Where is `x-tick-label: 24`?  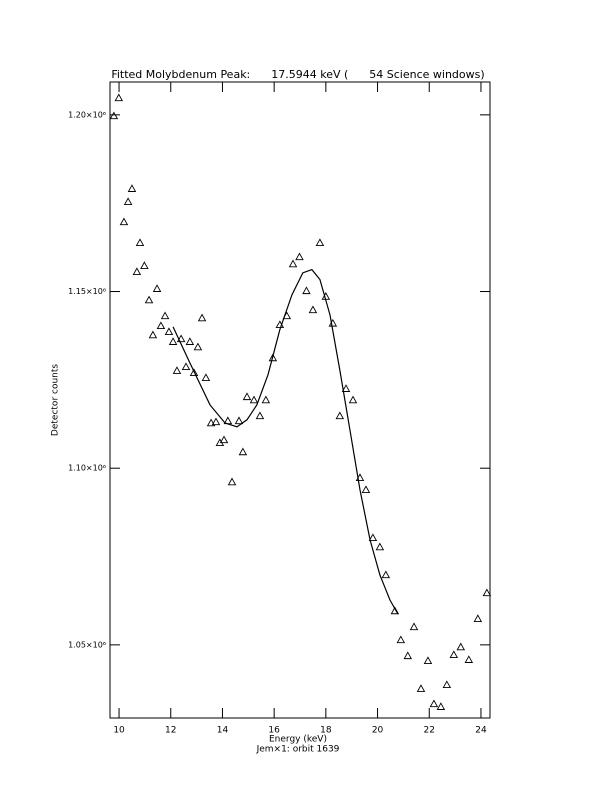
x-tick-label: 24 is located at coordinates (481, 731).